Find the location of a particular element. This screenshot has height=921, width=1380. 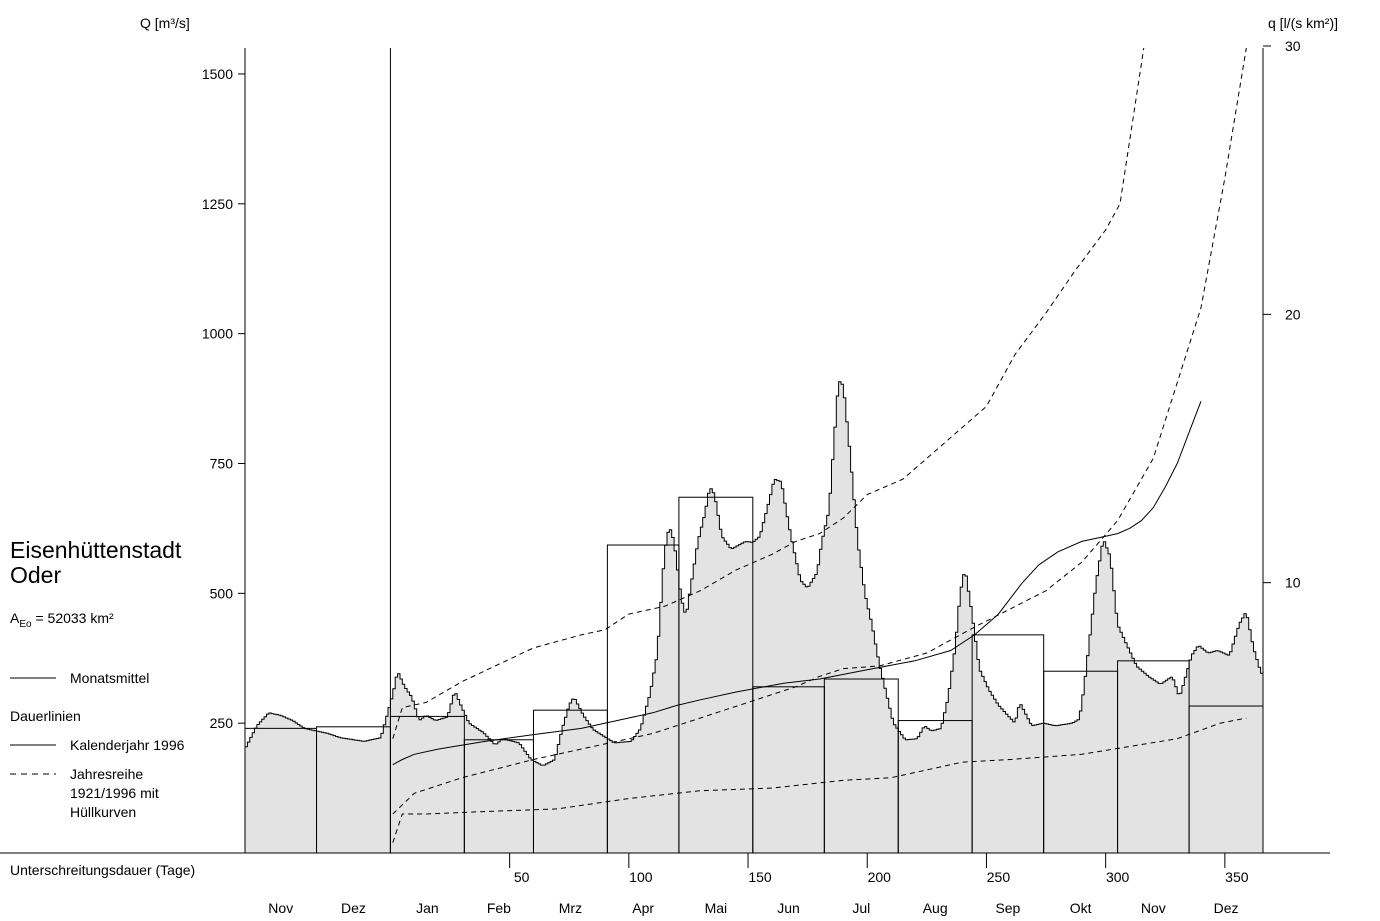

duration-curve-series-lower is located at coordinates (819, 780).